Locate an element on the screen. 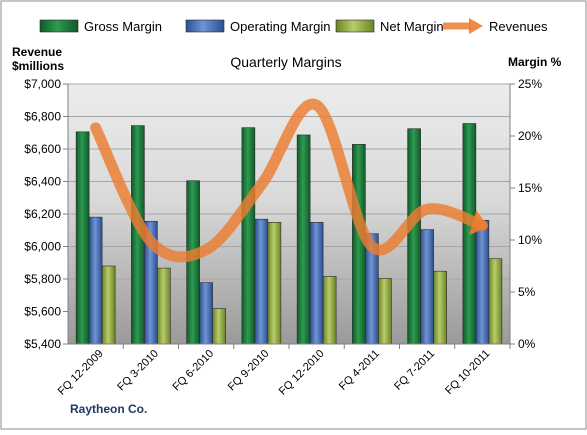 The image size is (587, 435). right-tick-label: 10% is located at coordinates (530, 240).